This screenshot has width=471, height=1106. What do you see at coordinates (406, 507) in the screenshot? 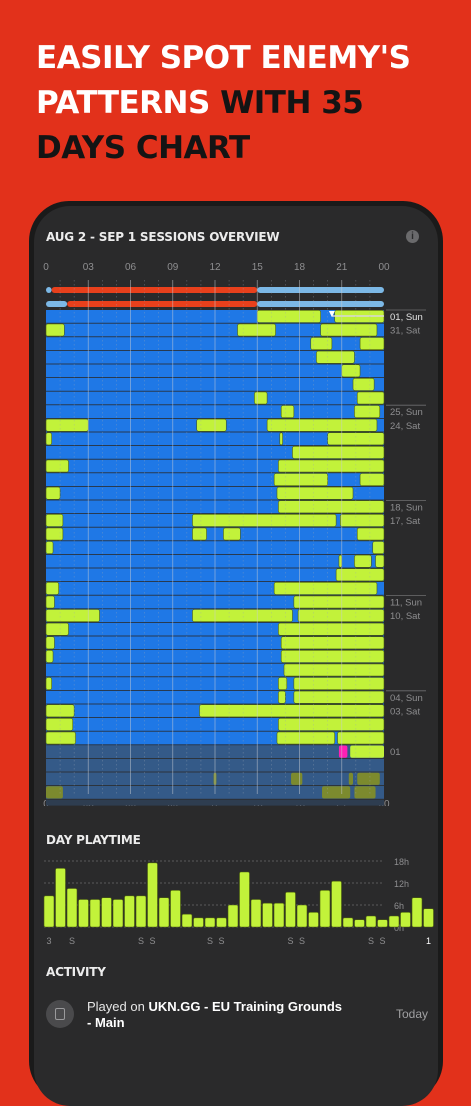
I see `day-label: 18, Sun` at bounding box center [406, 507].